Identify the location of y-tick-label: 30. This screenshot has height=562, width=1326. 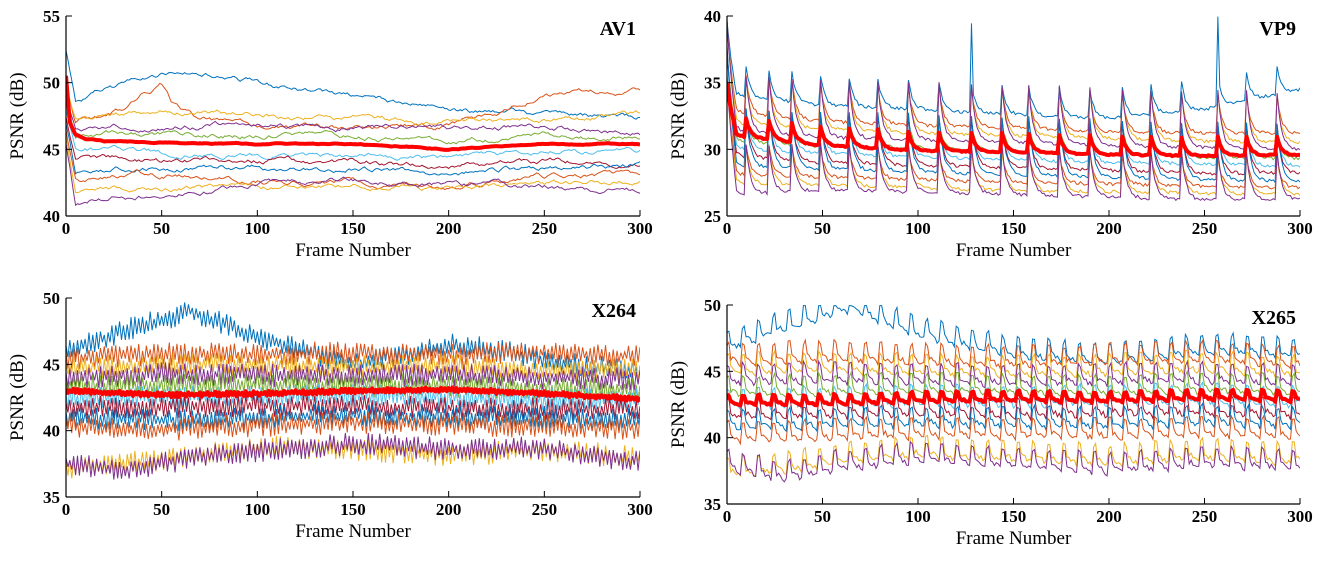
(712, 149).